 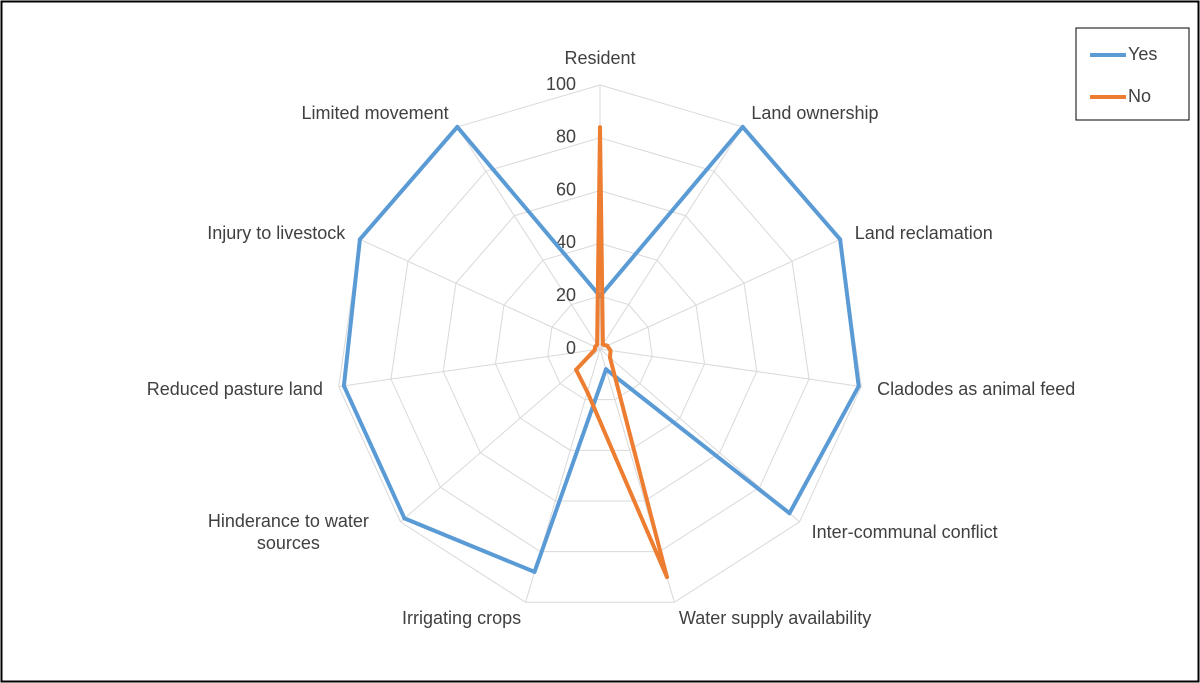 What do you see at coordinates (566, 295) in the screenshot?
I see `y-tick-label: 20` at bounding box center [566, 295].